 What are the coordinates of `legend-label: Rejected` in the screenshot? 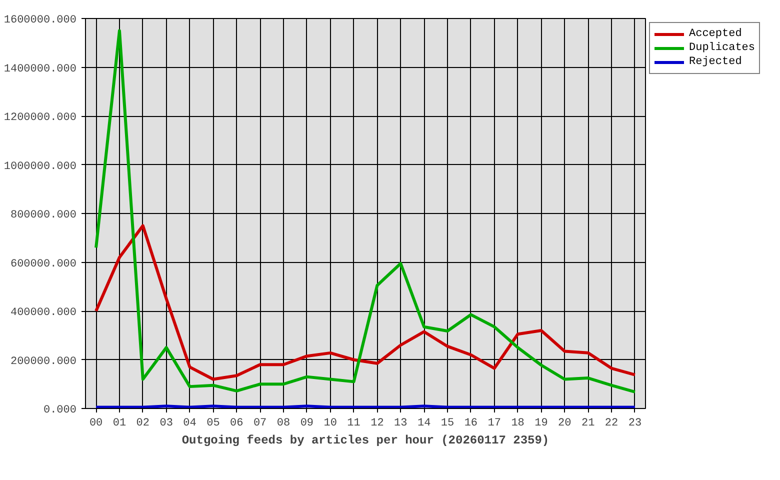 It's located at (715, 62).